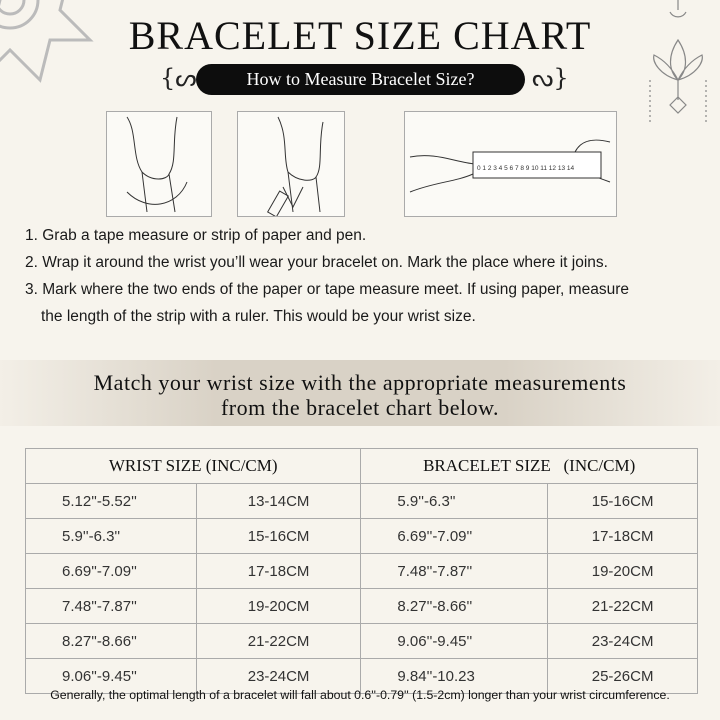 Image resolution: width=720 pixels, height=720 pixels. Describe the element at coordinates (295, 167) in the screenshot. I see `hand-paper-icon` at that location.